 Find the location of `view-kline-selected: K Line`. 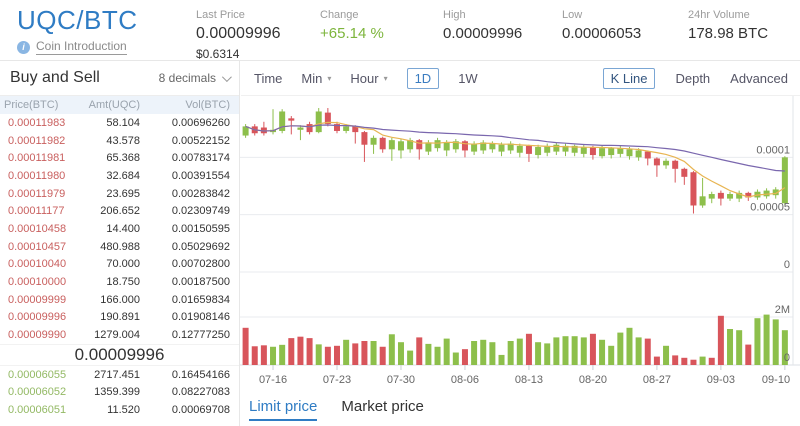

view-kline-selected: K Line is located at coordinates (629, 78).